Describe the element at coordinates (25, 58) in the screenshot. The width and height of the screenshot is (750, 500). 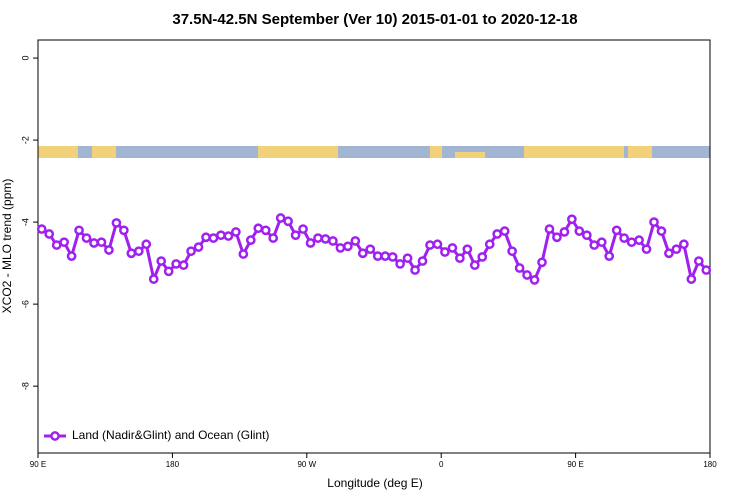
I see `y-tick-label: 0` at that location.